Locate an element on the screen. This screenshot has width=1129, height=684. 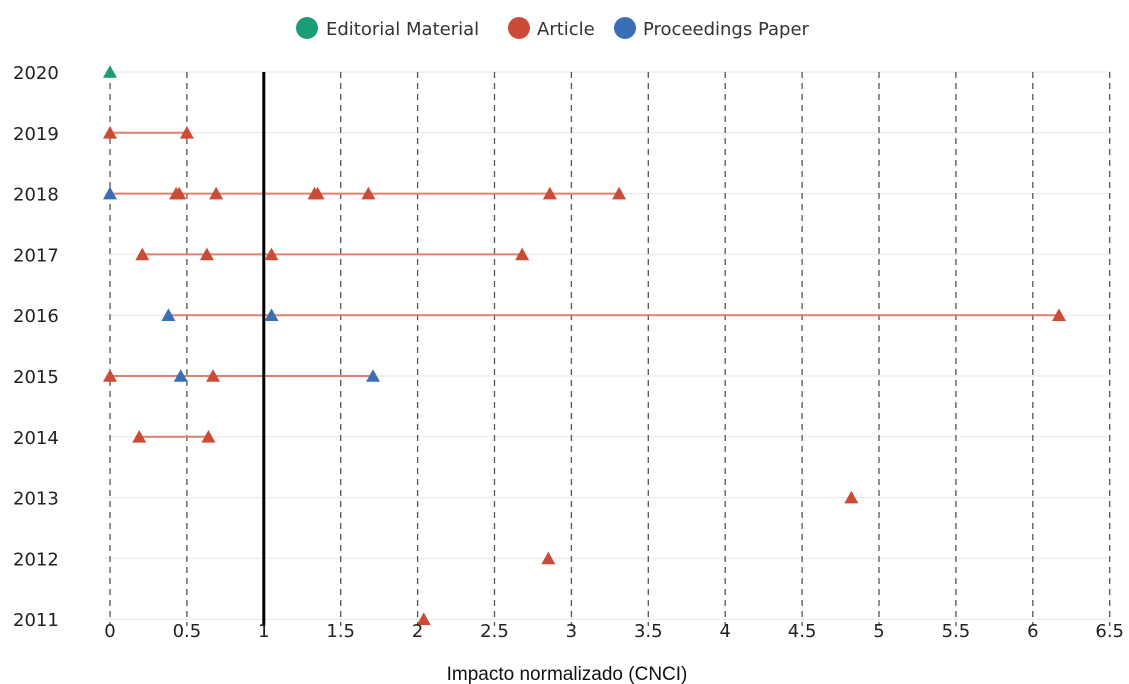
x-tick-label-6: 6 is located at coordinates (1032, 631).